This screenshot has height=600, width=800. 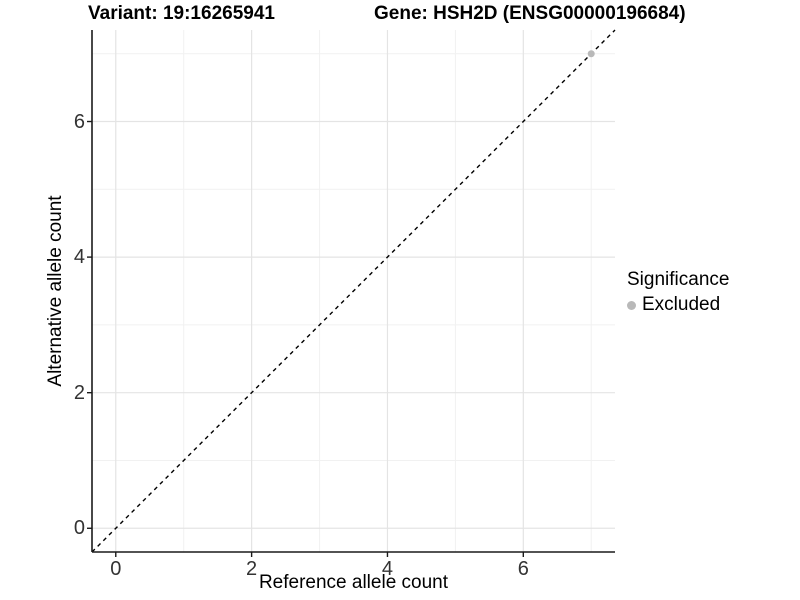 What do you see at coordinates (79, 528) in the screenshot?
I see `y-tick-label: 0` at bounding box center [79, 528].